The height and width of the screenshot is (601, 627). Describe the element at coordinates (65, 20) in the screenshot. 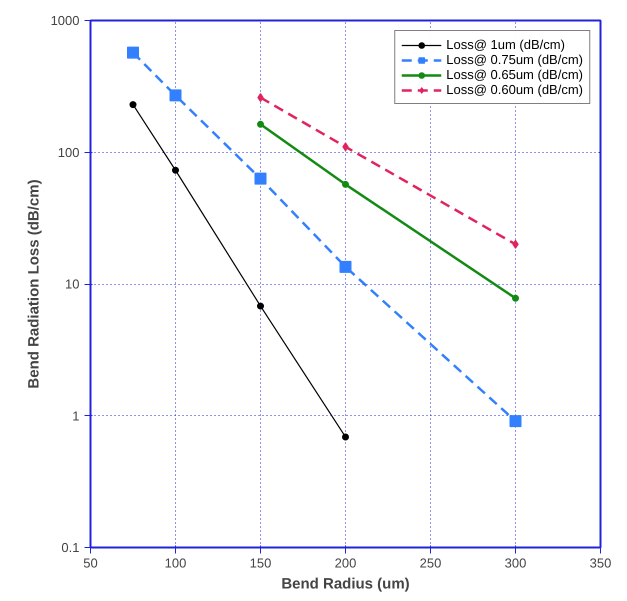

I see `y-tick-label: 1000` at that location.